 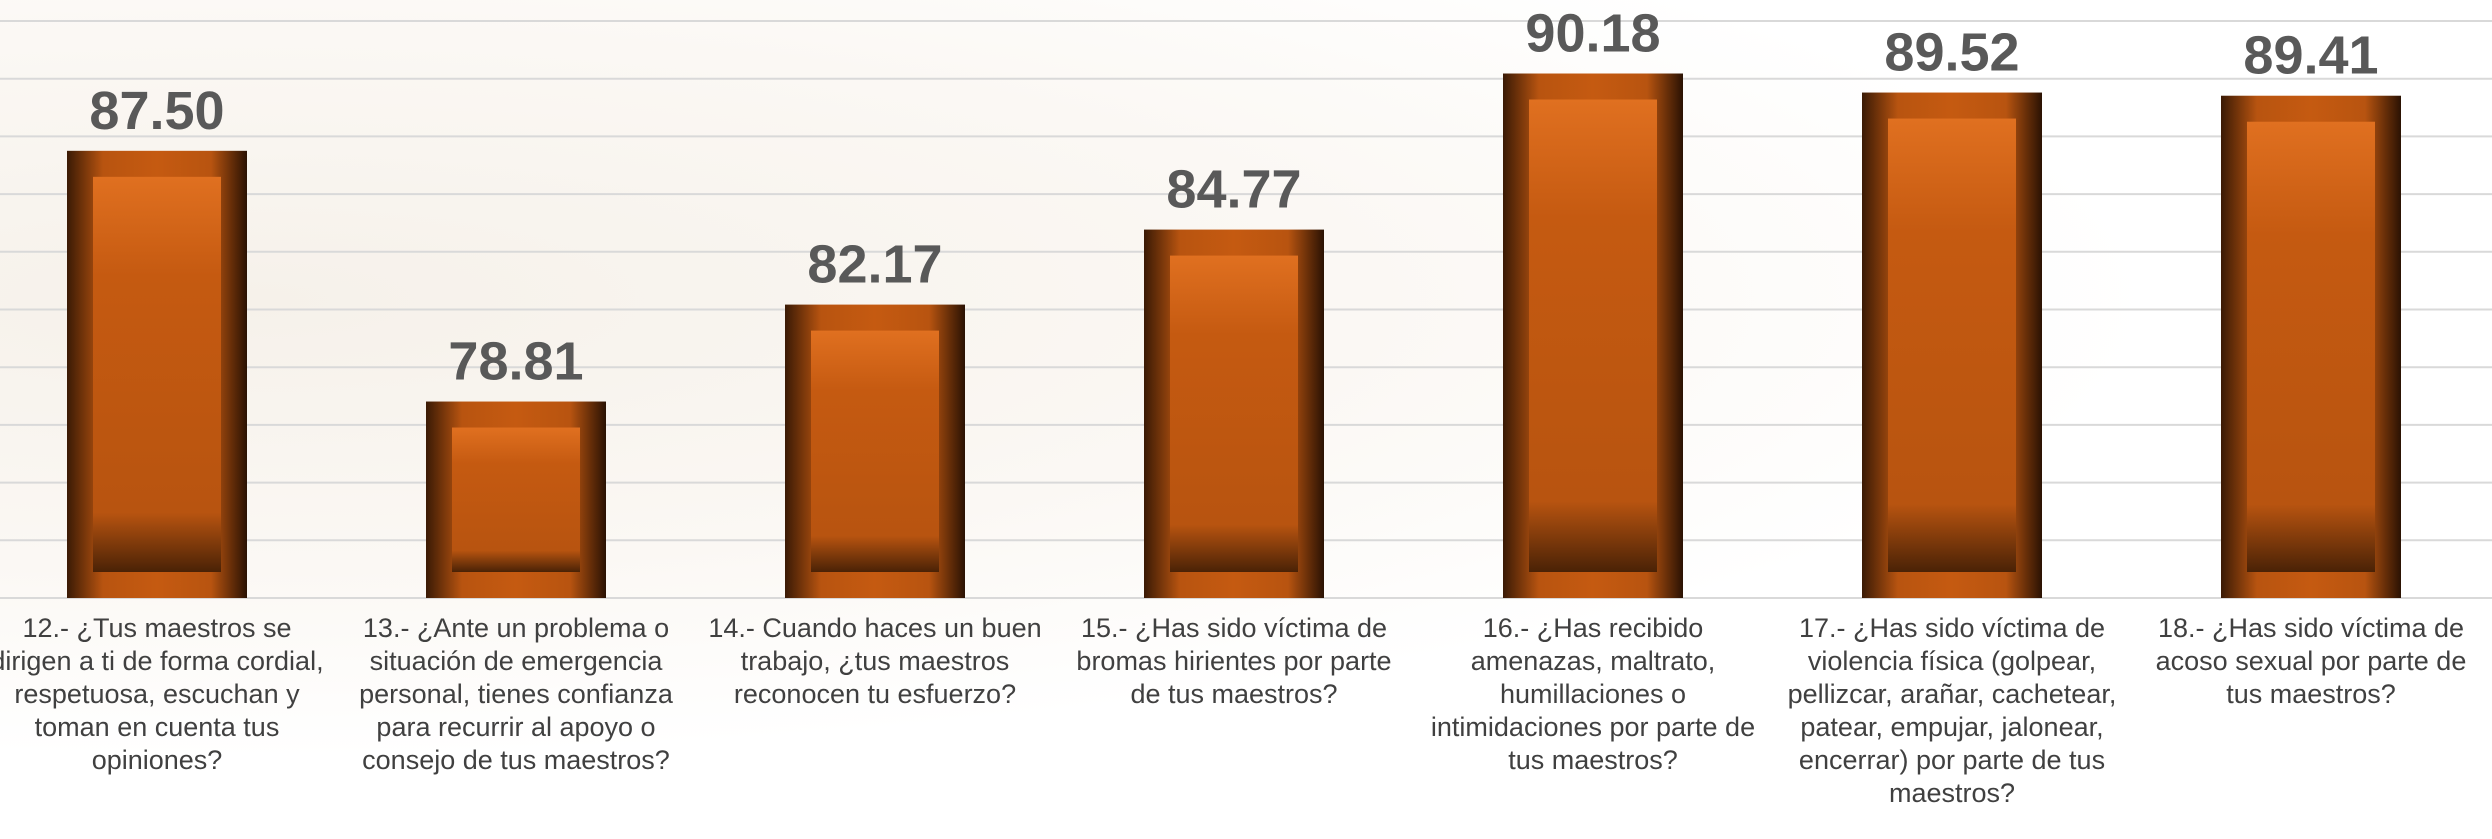 What do you see at coordinates (1592, 34) in the screenshot?
I see `value-label: 90.18` at bounding box center [1592, 34].